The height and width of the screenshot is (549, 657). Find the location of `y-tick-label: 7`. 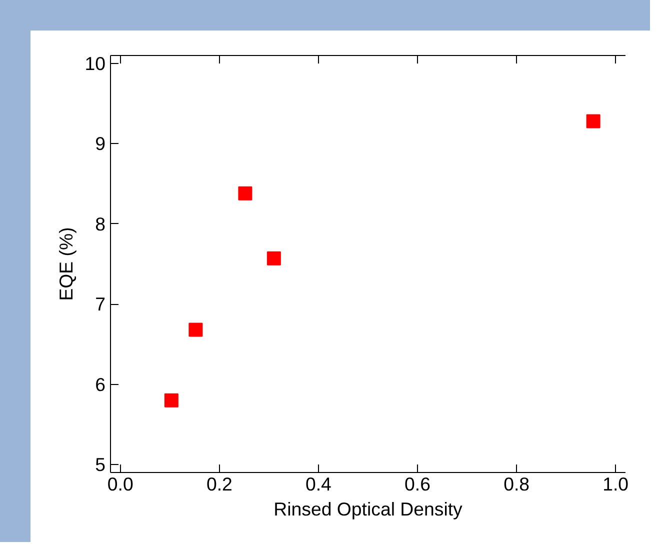

y-tick-label: 7 is located at coordinates (100, 304).